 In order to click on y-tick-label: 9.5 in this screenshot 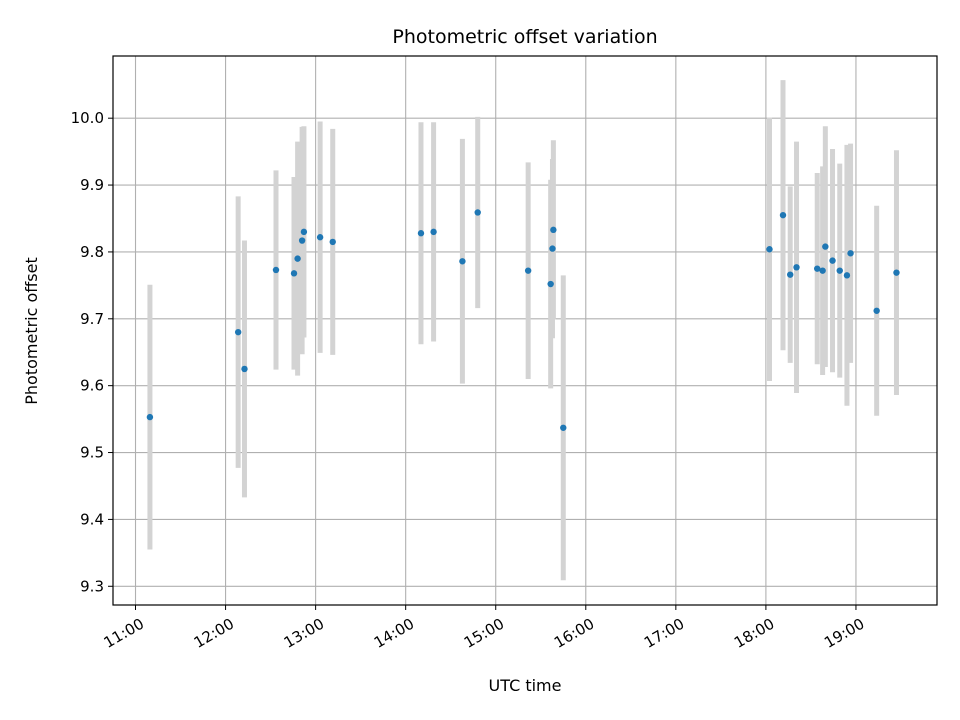, I will do `click(92, 453)`.